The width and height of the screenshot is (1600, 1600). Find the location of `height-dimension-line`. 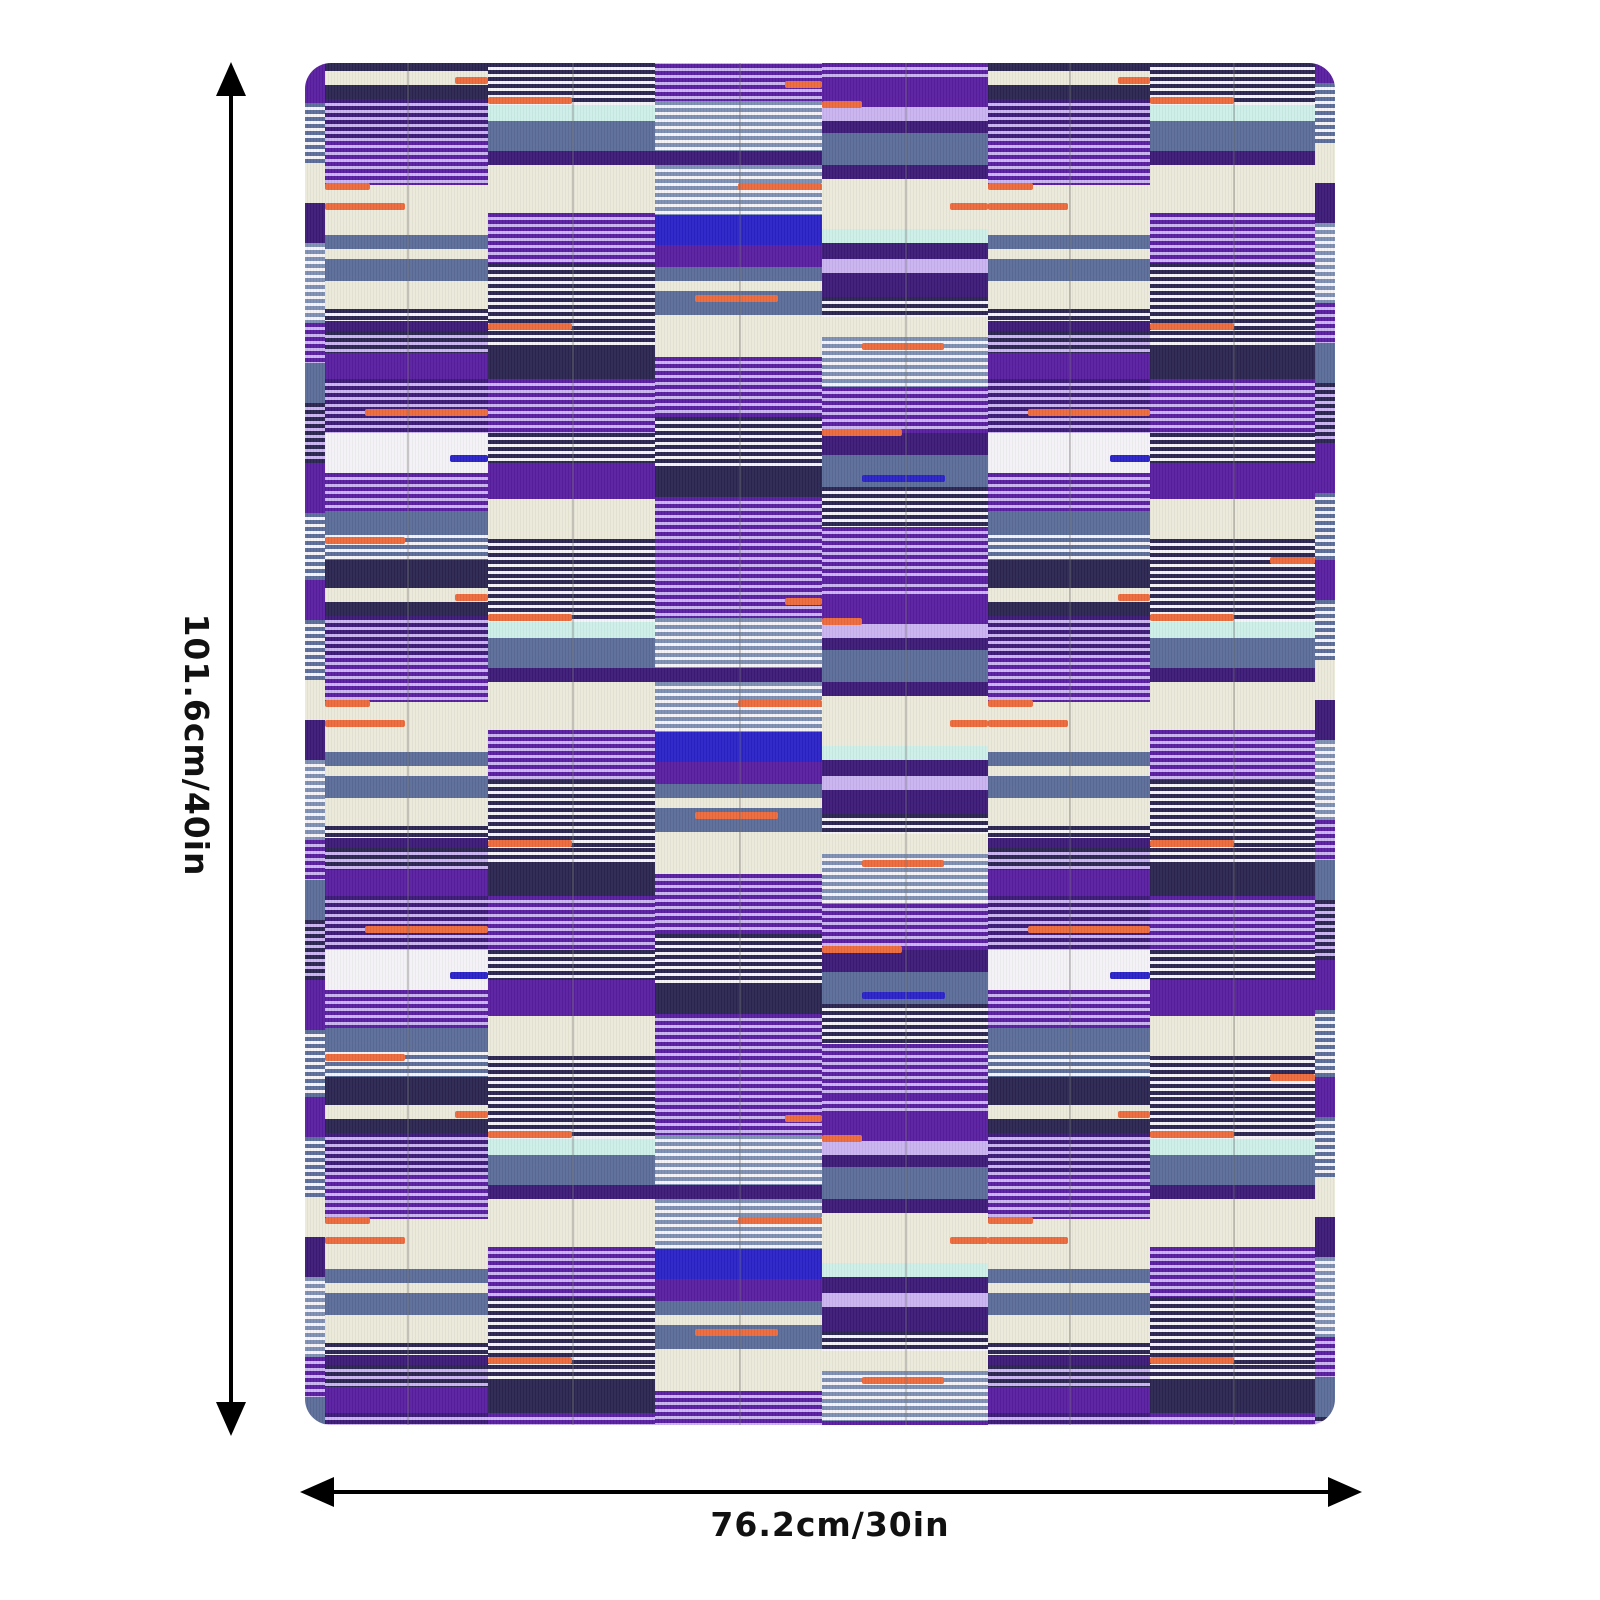

height-dimension-line is located at coordinates (231, 750).